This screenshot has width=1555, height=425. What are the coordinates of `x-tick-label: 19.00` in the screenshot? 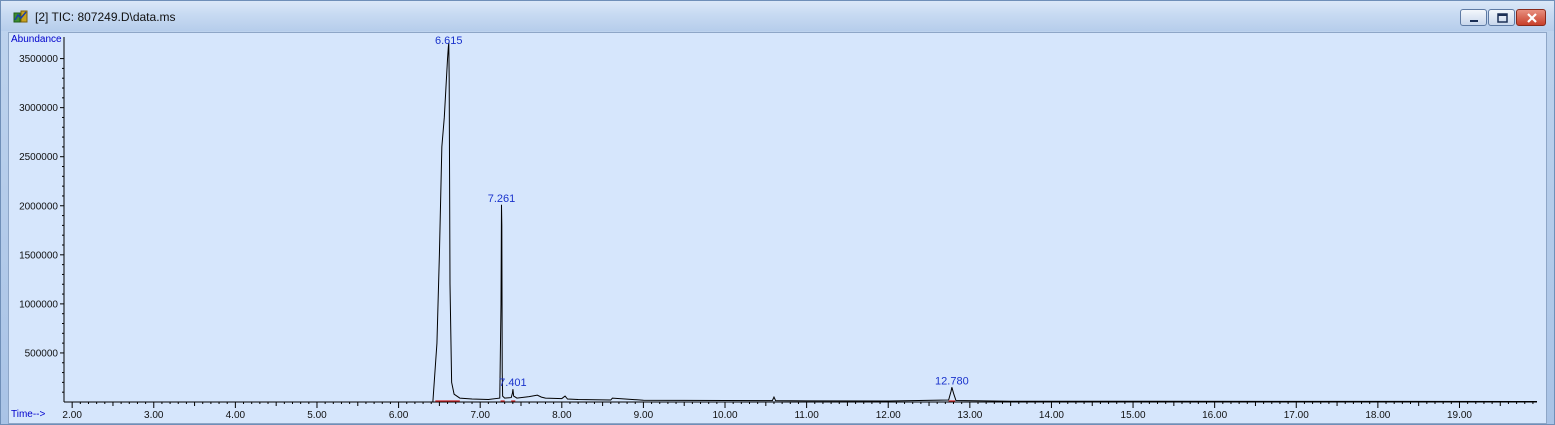 It's located at (1459, 415).